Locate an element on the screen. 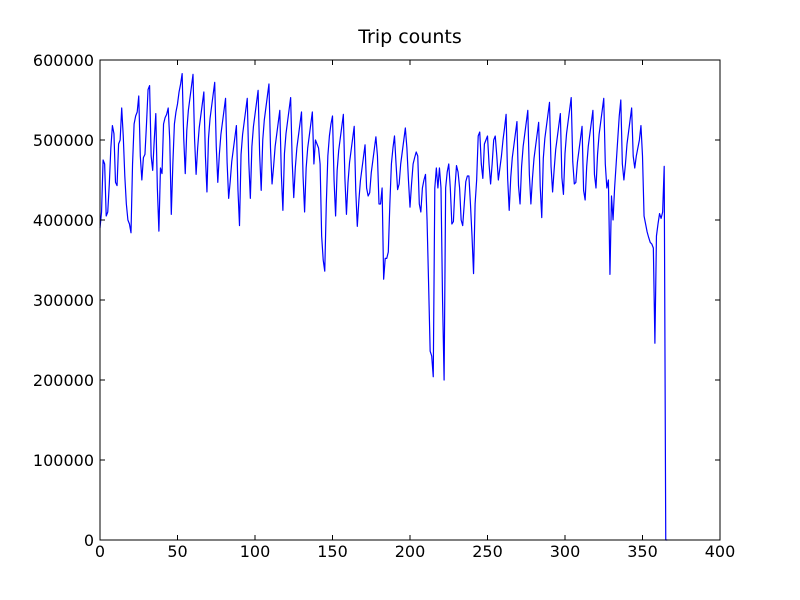  y-tick-label: 500000 is located at coordinates (63, 140).